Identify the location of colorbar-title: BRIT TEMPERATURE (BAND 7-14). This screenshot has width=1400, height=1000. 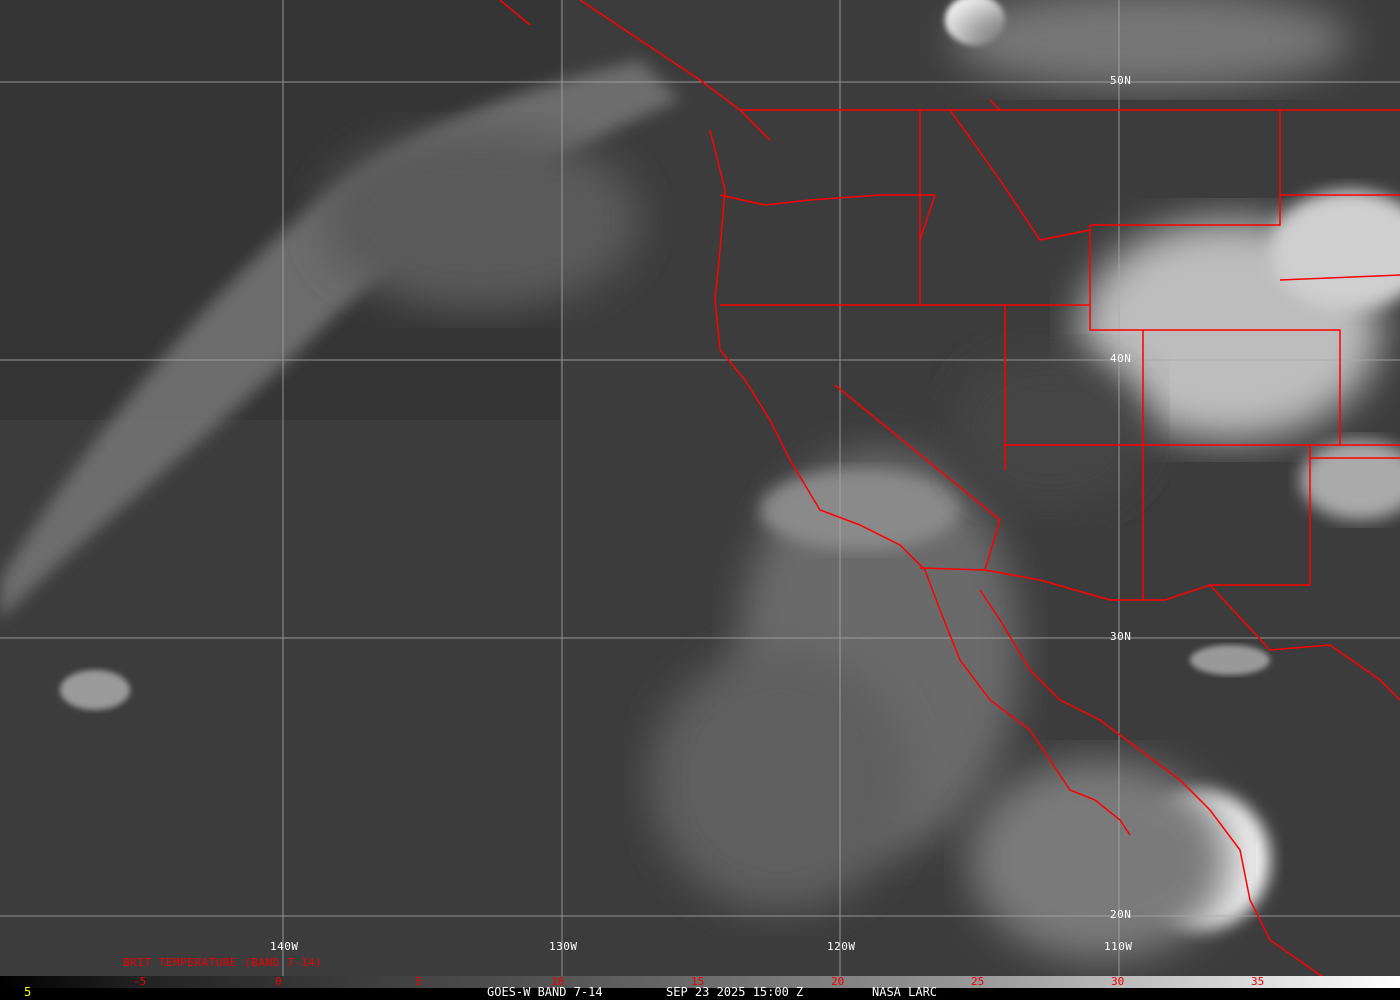
(223, 962).